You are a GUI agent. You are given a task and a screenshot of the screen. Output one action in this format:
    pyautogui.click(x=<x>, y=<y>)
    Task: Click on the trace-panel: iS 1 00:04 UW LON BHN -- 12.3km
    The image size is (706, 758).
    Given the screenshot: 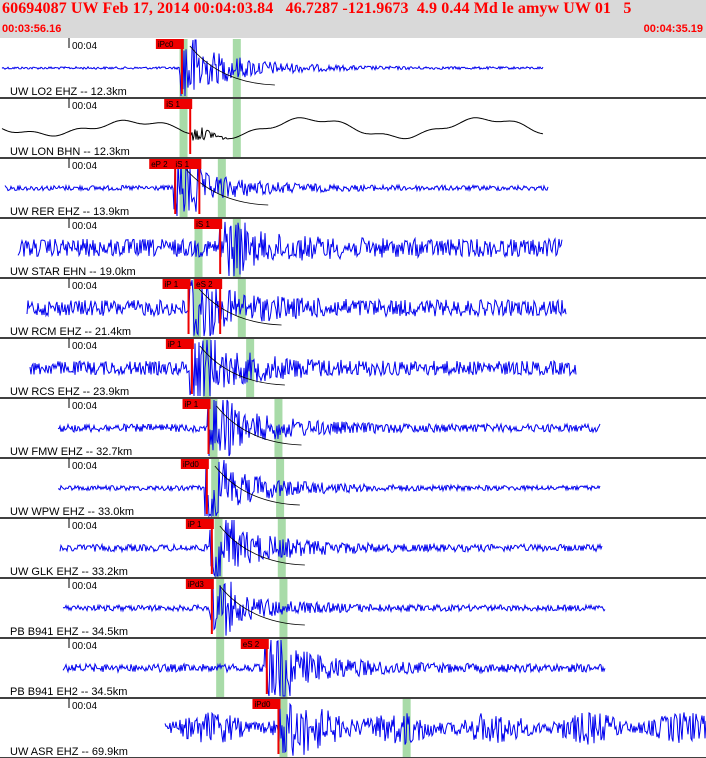 What is the action you would take?
    pyautogui.click(x=353, y=128)
    